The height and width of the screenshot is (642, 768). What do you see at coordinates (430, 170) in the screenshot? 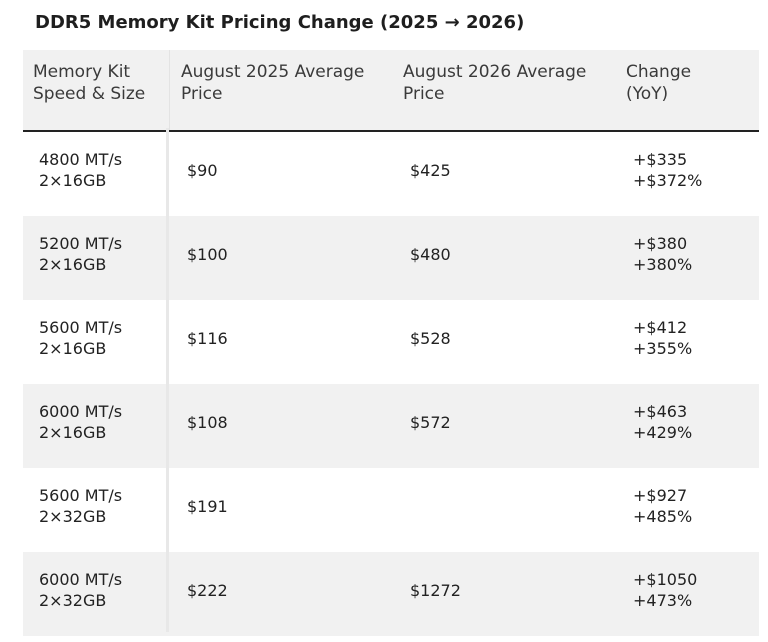
I see `price-2026-cell: $425` at bounding box center [430, 170].